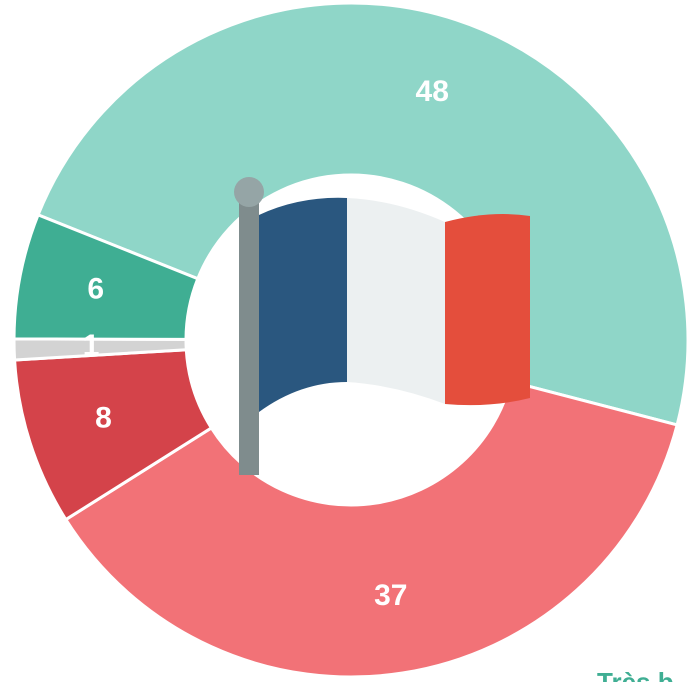 Image resolution: width=692 pixels, height=682 pixels. Describe the element at coordinates (635, 674) in the screenshot. I see `legend-label: Très b` at that location.